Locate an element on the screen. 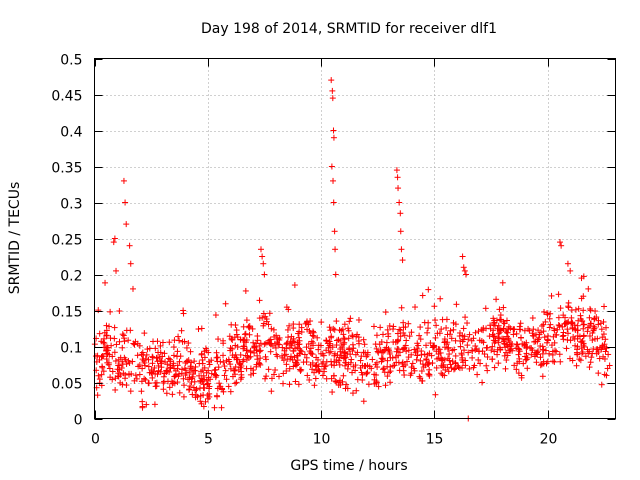  y-tick-label: 0.2 is located at coordinates (71, 277).